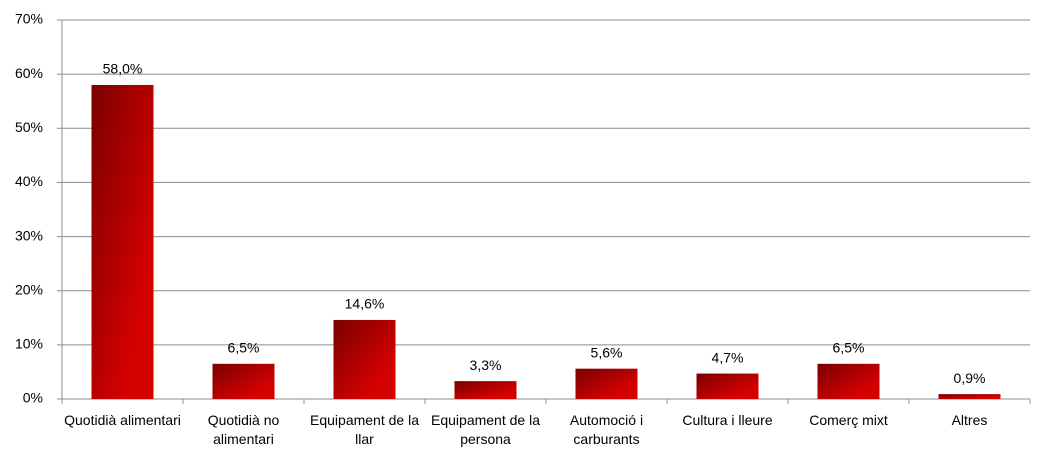 The height and width of the screenshot is (459, 1040). Describe the element at coordinates (970, 378) in the screenshot. I see `value-label: 0,9%` at that location.